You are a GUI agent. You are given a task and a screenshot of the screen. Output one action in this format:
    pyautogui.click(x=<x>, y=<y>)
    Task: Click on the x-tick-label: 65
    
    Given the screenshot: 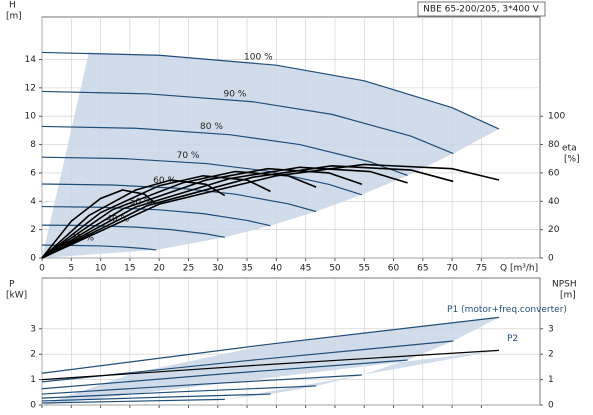 What is the action you would take?
    pyautogui.click(x=422, y=269)
    